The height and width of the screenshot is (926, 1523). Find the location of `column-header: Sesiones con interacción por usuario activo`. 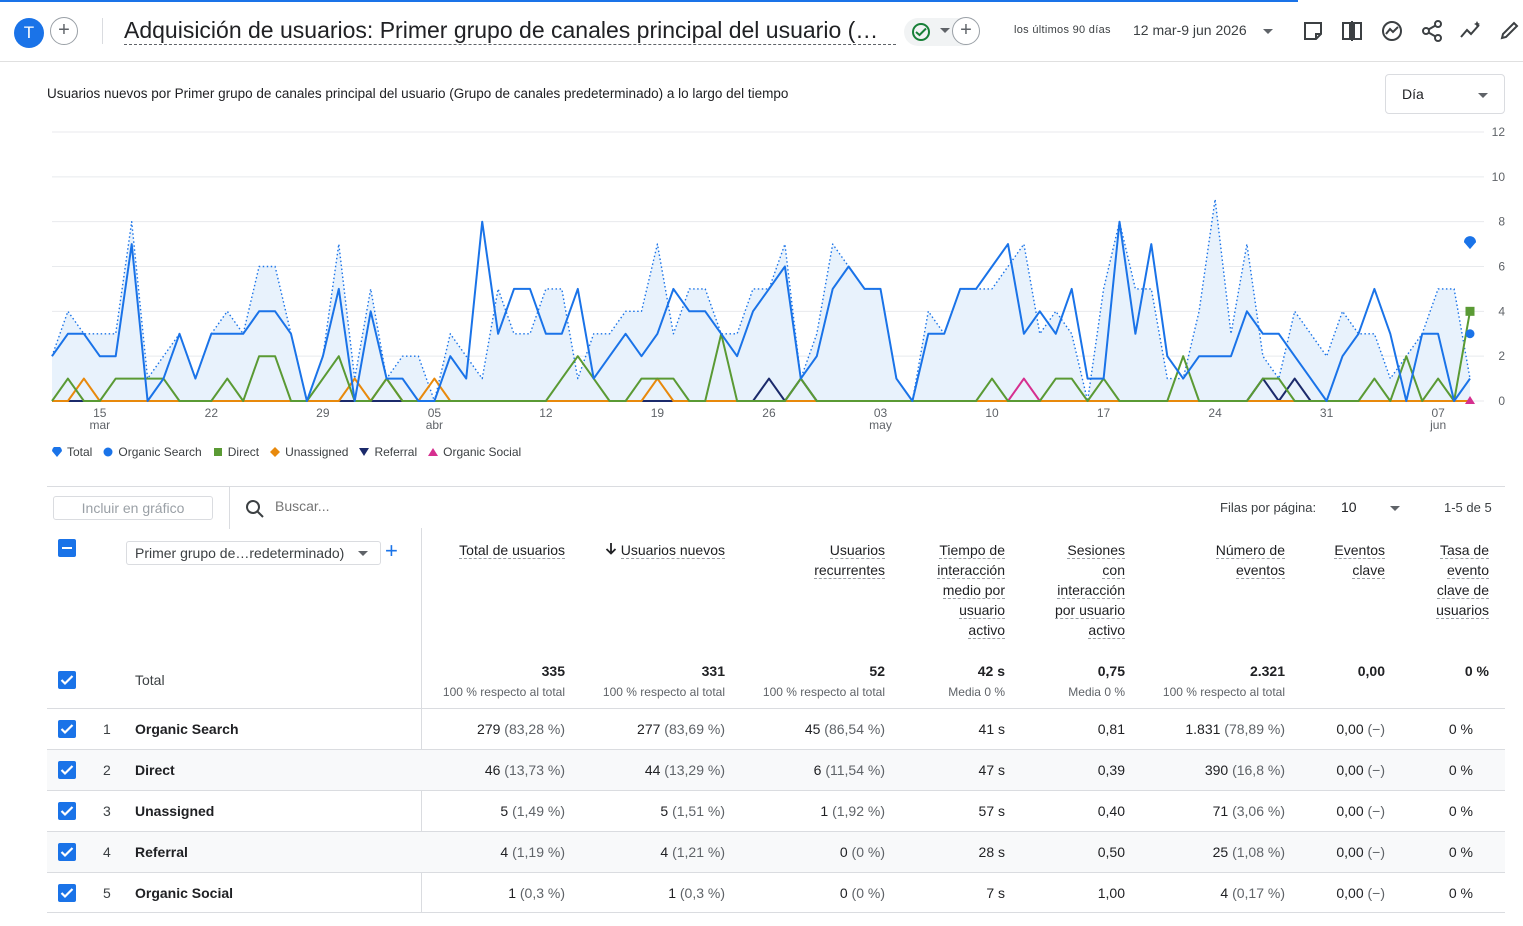

column-header: Sesiones con interacción por usuario activo is located at coordinates (1089, 590).